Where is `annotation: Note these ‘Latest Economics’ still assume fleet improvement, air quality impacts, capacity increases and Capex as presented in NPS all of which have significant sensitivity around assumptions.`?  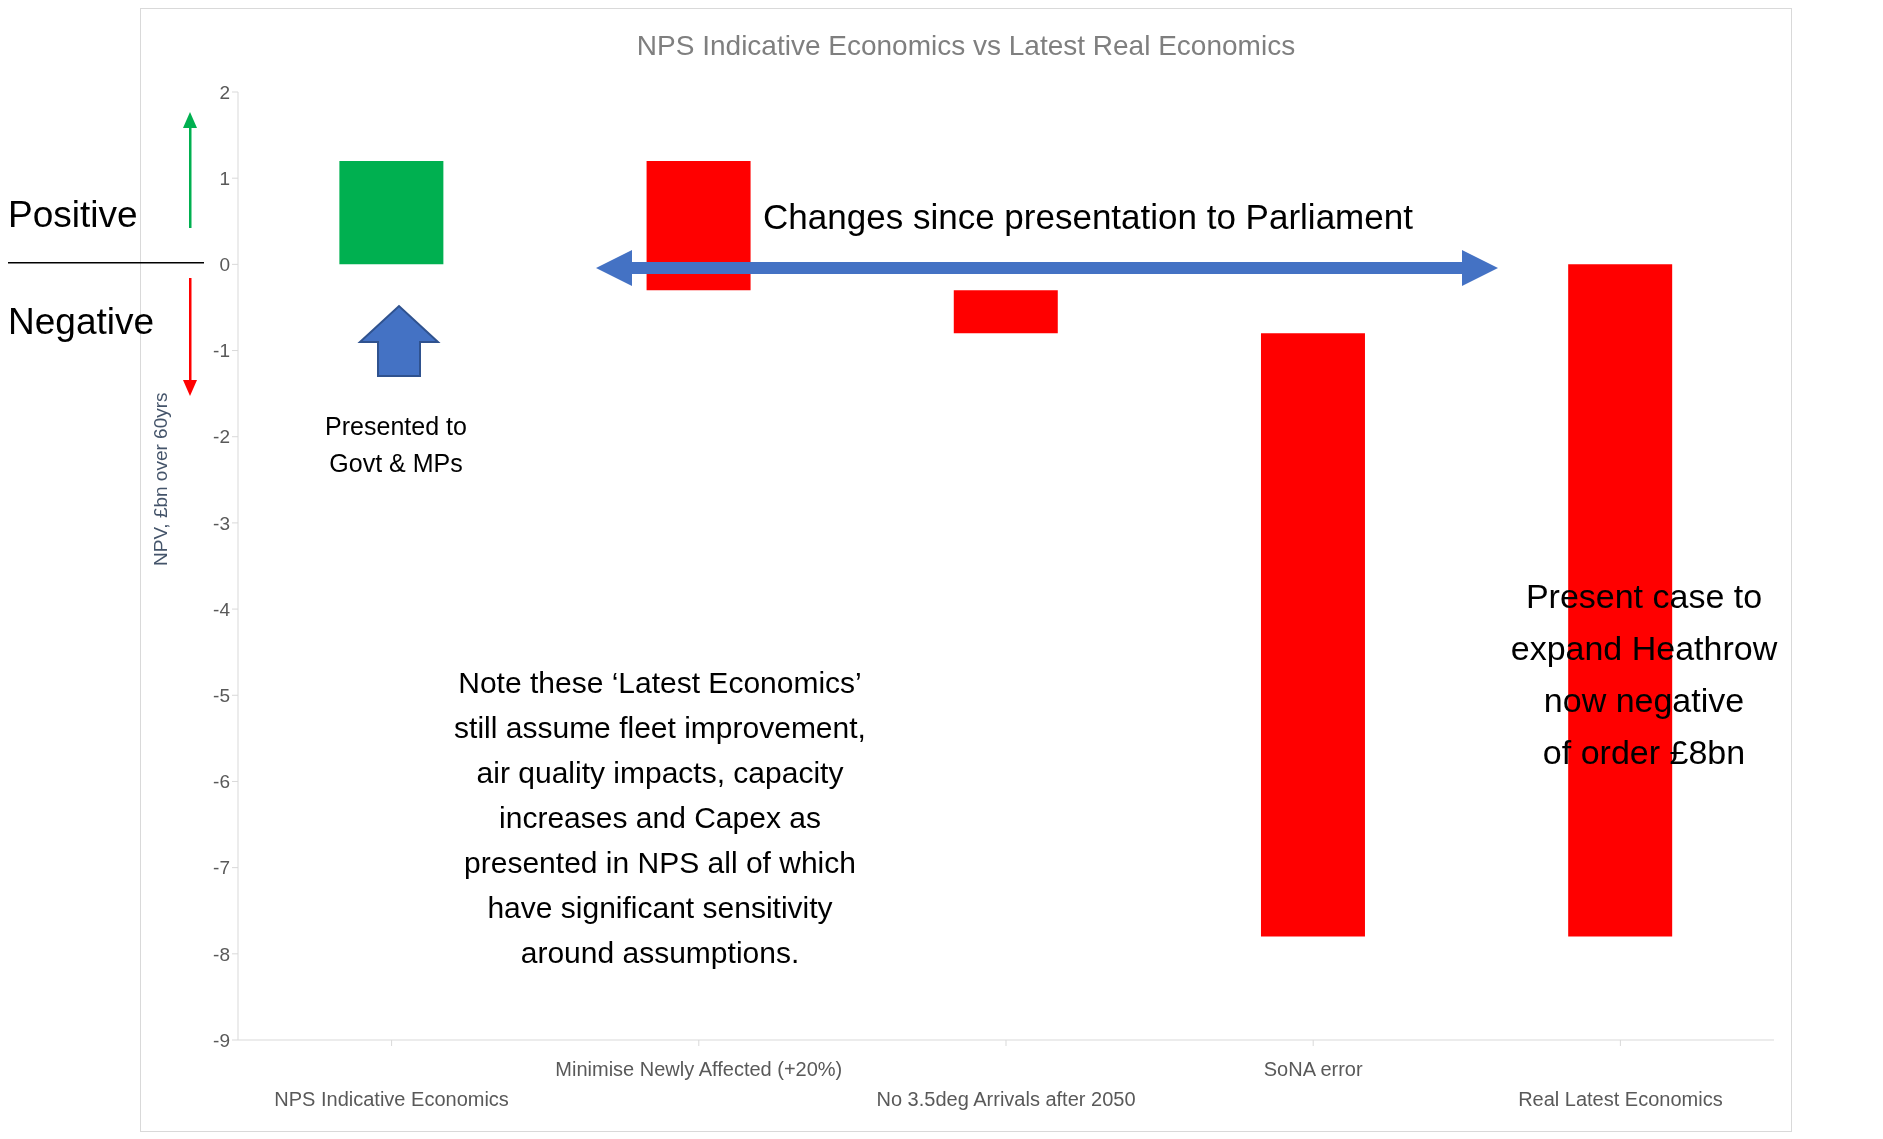 annotation: Note these ‘Latest Economics’ still assume fleet improvement, air quality impacts, capacity increases and Capex as presented in NPS all of which have significant sensitivity around assumptions. is located at coordinates (660, 818).